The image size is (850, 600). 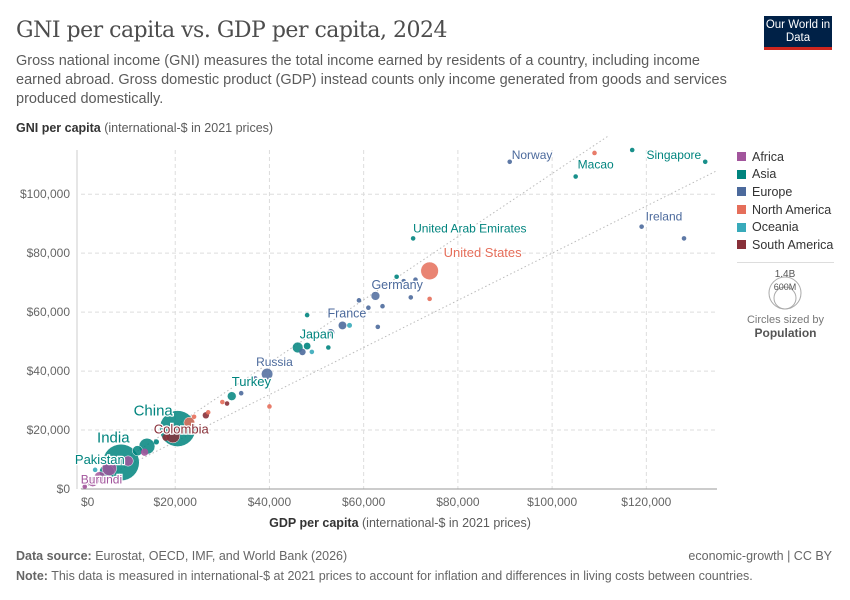 I want to click on x-tick-label: $100,000, so click(x=552, y=502).